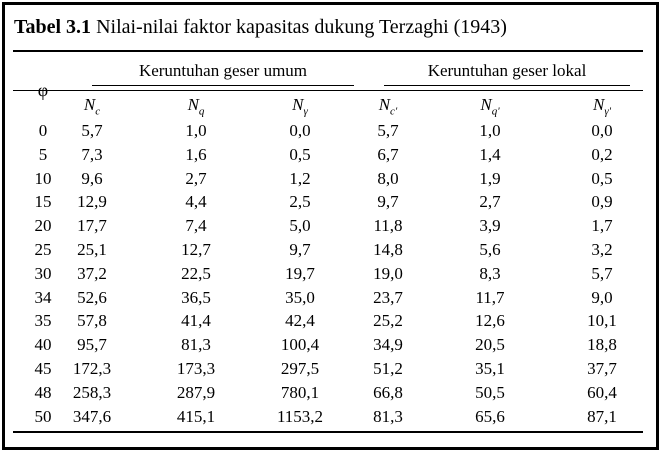 Image resolution: width=661 pixels, height=452 pixels. What do you see at coordinates (300, 416) in the screenshot?
I see `table-cell: 1153,2` at bounding box center [300, 416].